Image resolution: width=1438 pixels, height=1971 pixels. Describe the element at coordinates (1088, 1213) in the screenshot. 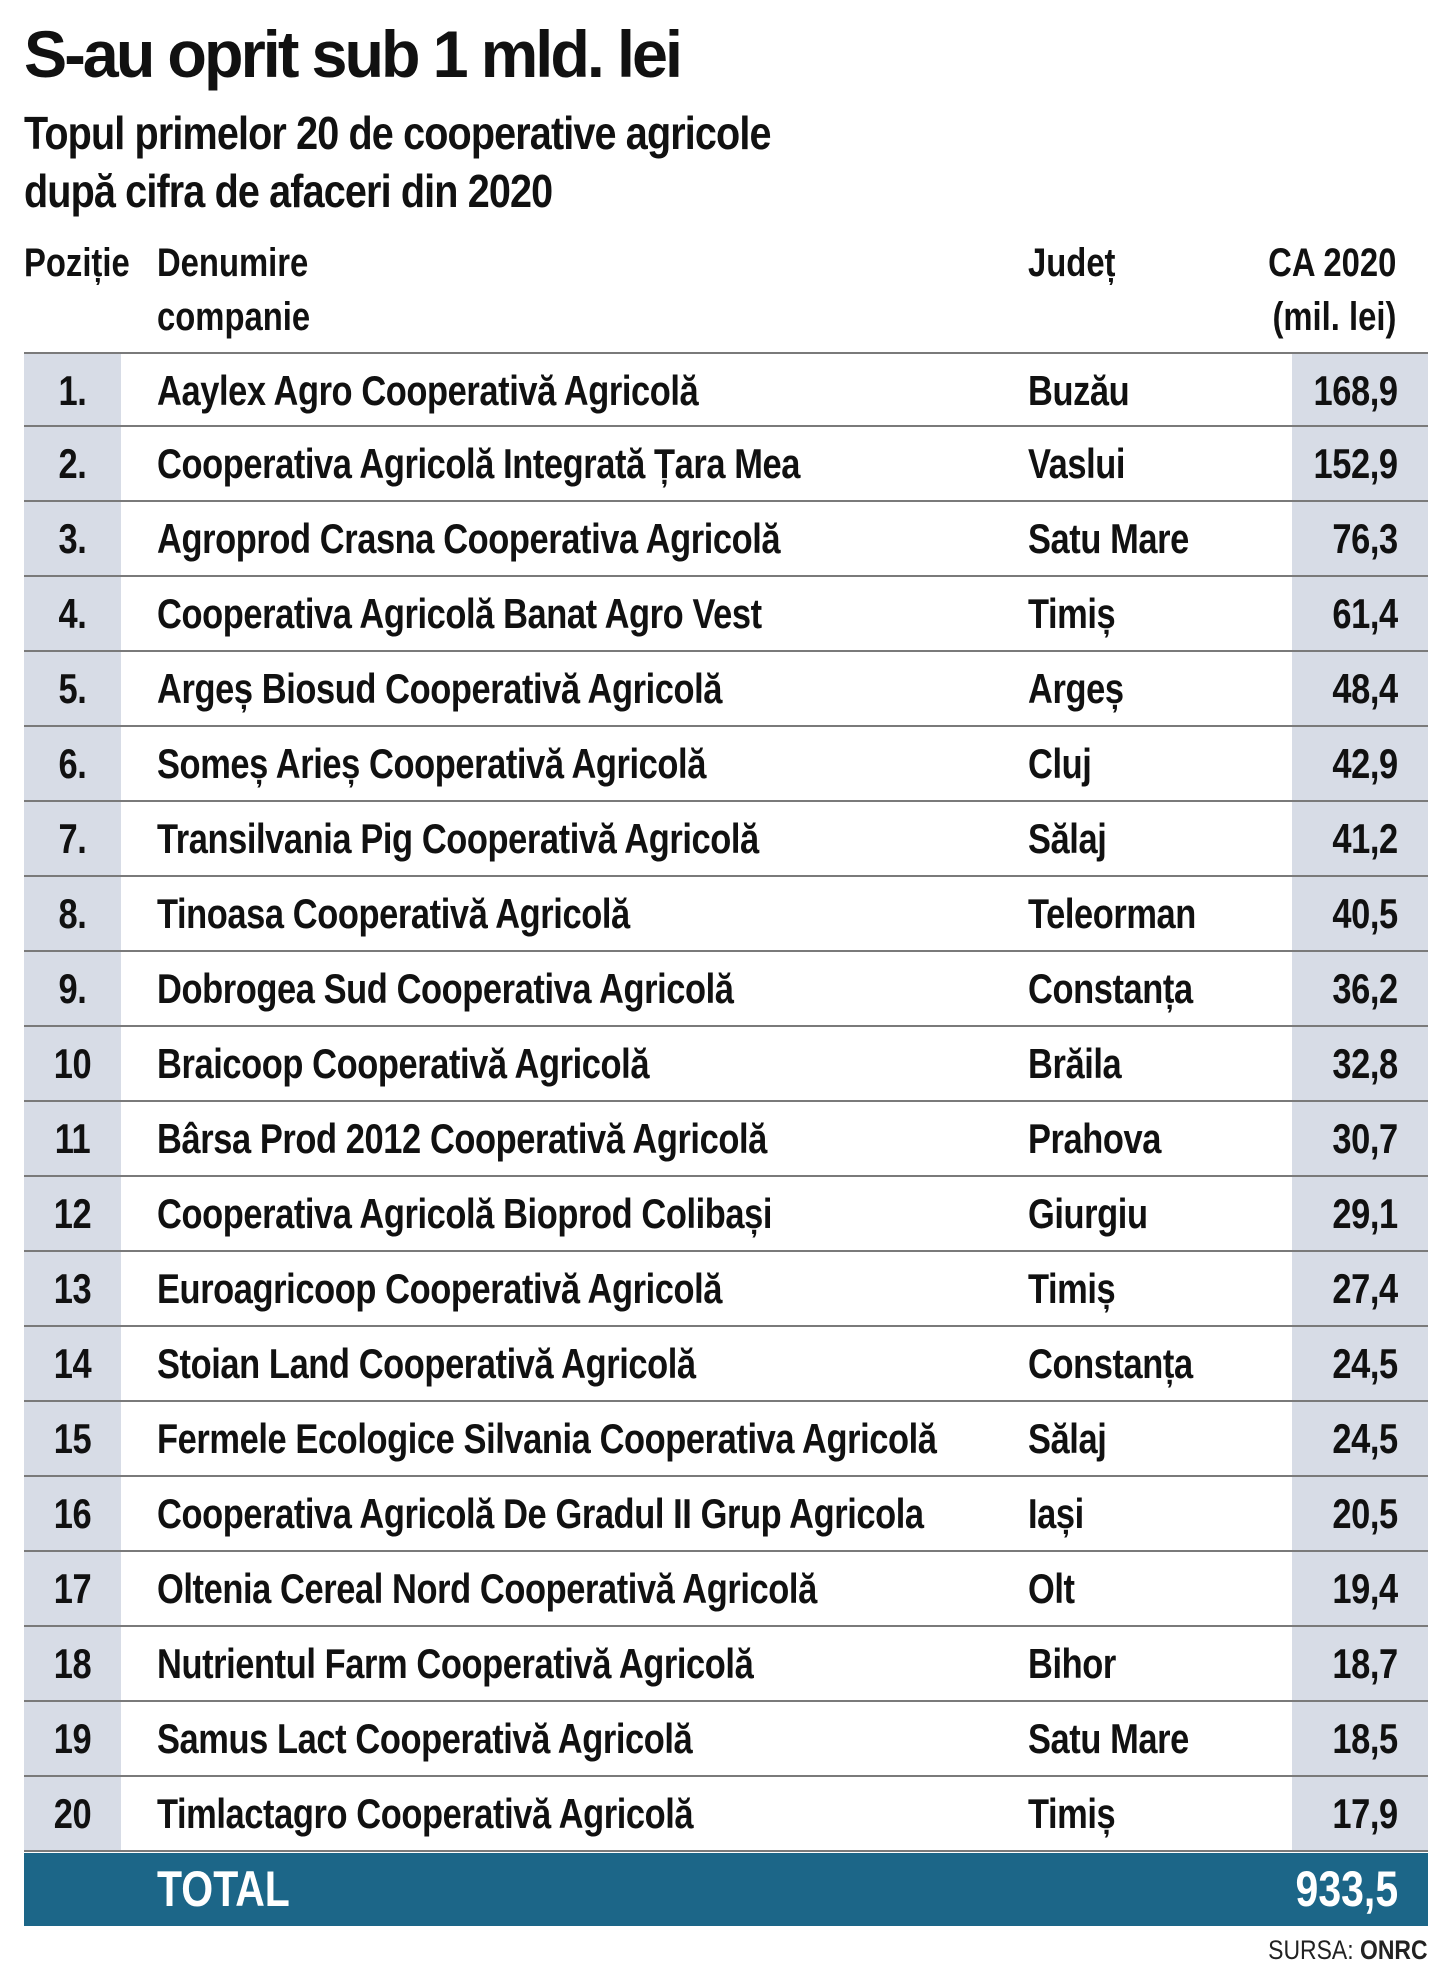

I see `row-county: Giurgiu` at that location.